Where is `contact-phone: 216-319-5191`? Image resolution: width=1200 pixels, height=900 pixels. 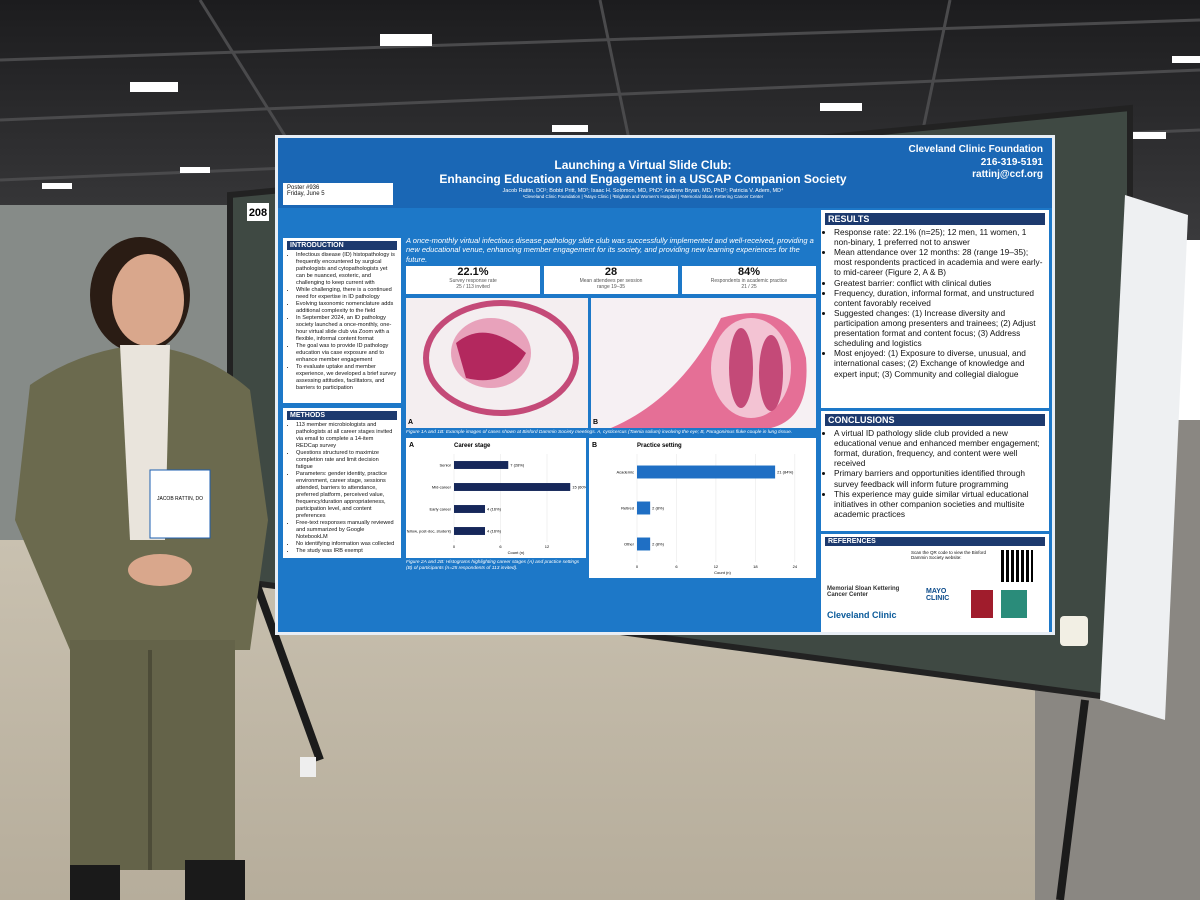
contact-phone: 216-319-5191 is located at coordinates (1011, 162).